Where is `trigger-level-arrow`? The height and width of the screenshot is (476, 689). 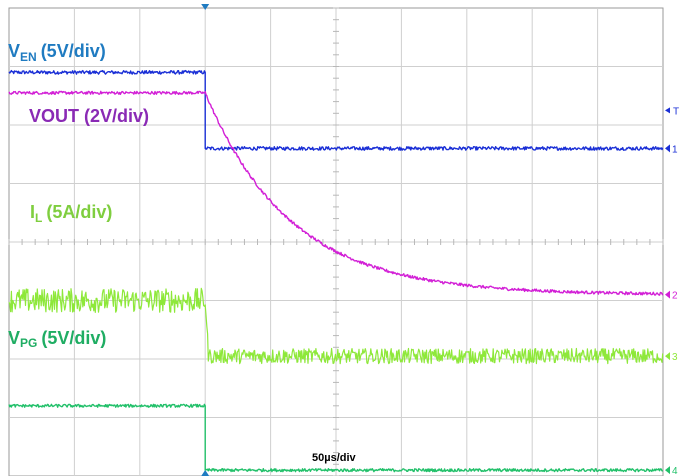
trigger-level-arrow is located at coordinates (667, 110).